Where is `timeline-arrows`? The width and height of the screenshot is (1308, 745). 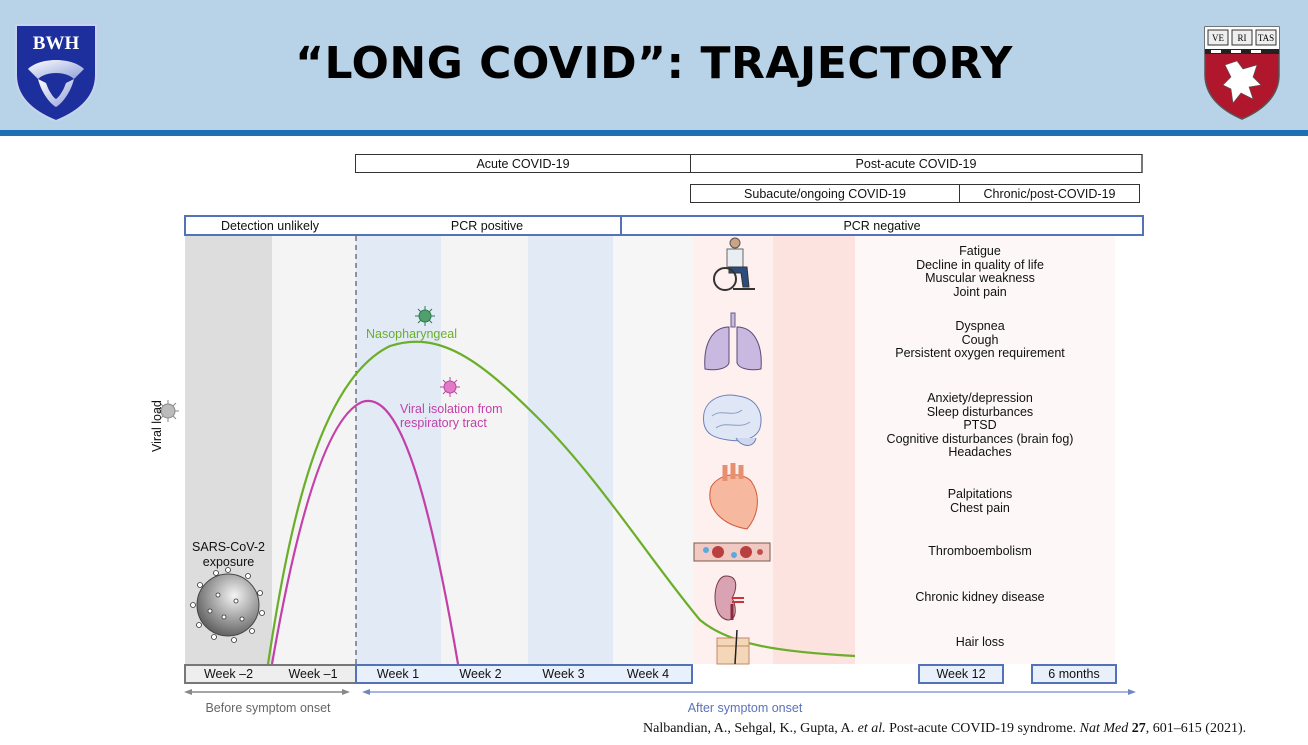
timeline-arrows is located at coordinates (660, 692).